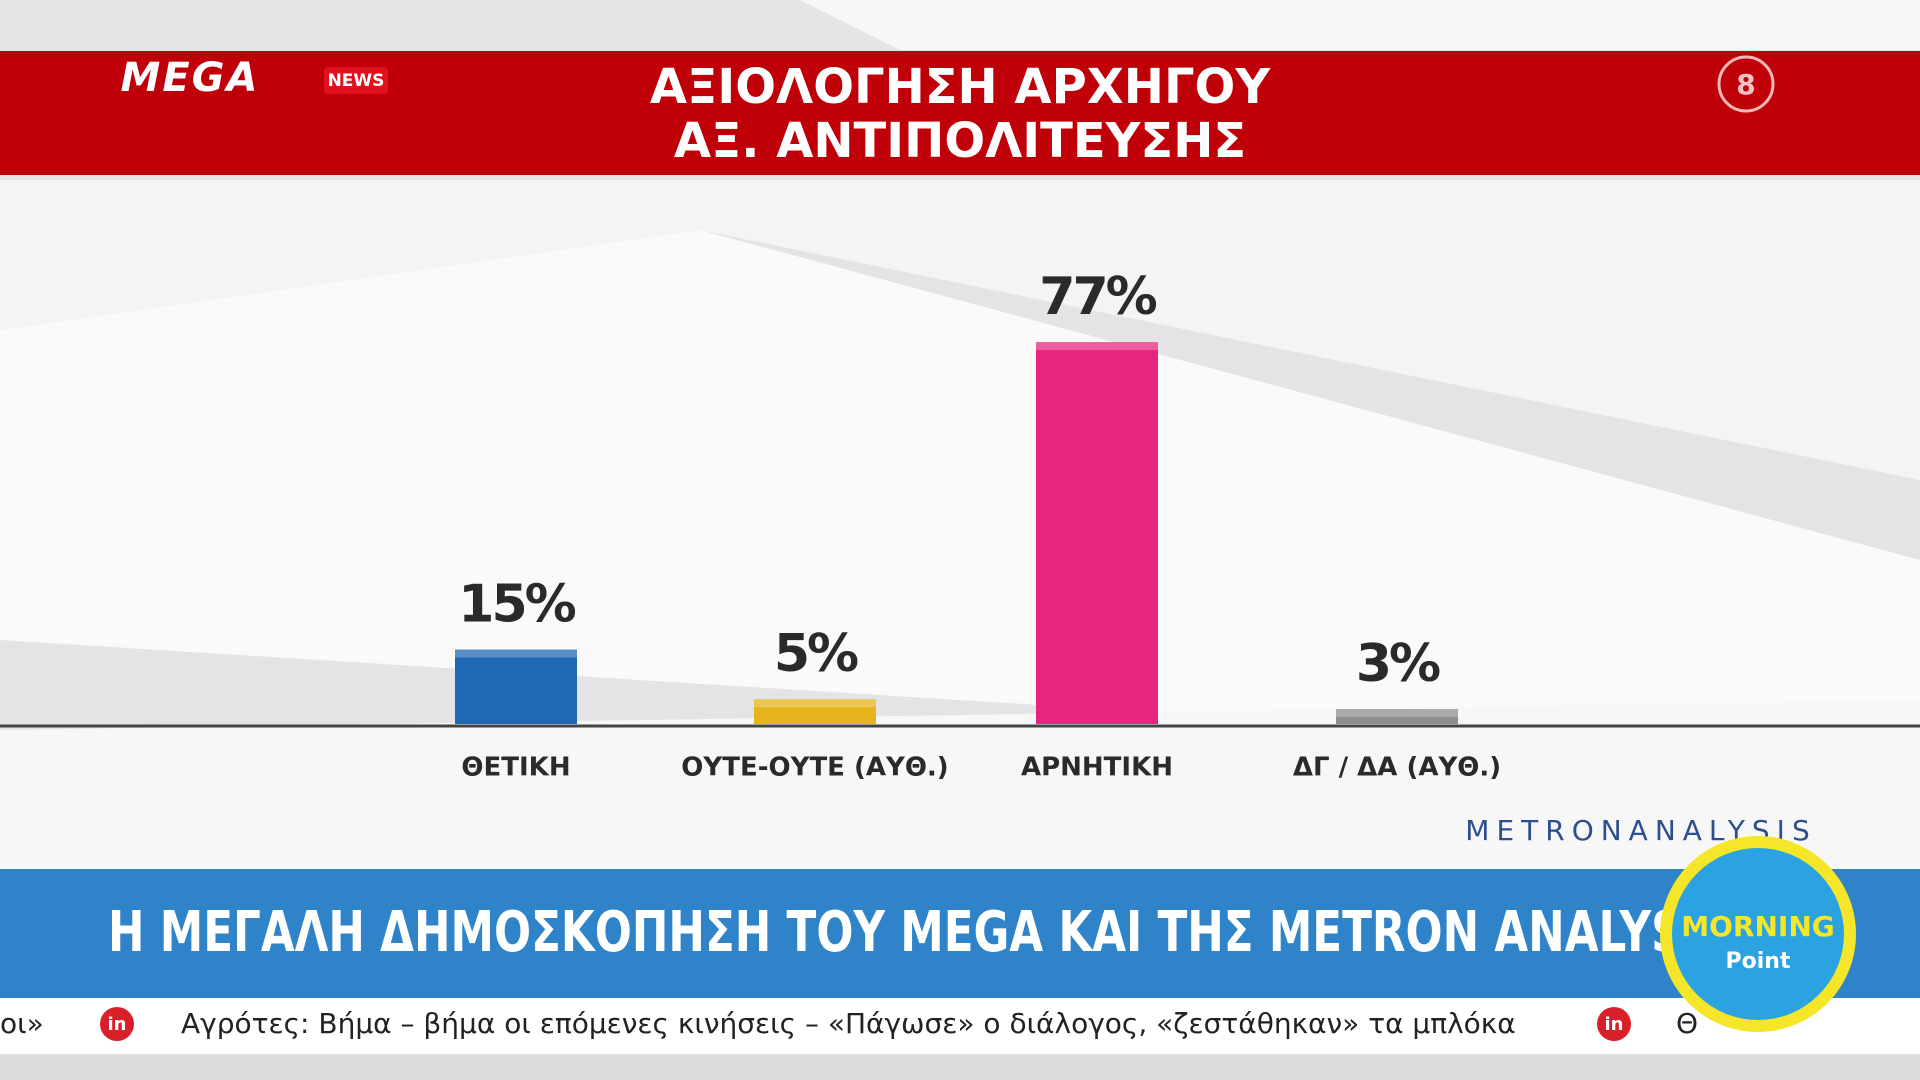 The height and width of the screenshot is (1080, 1920). Describe the element at coordinates (960, 87) in the screenshot. I see `title-line: ΑΞΙΟΛΟΓΗΣΗ ΑΡΧΗΓΟΥ` at that location.